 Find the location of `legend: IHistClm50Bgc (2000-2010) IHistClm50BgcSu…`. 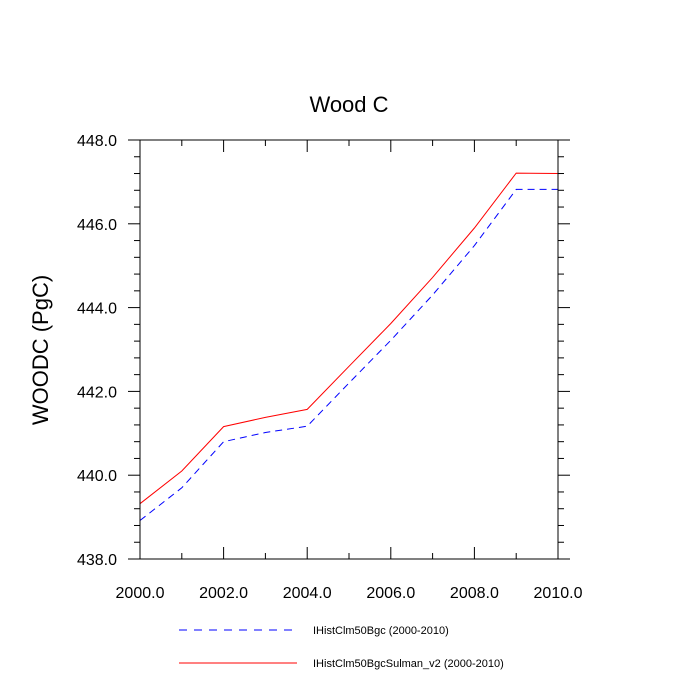

legend: IHistClm50Bgc (2000-2010) IHistClm50BgcSu… is located at coordinates (341, 647).